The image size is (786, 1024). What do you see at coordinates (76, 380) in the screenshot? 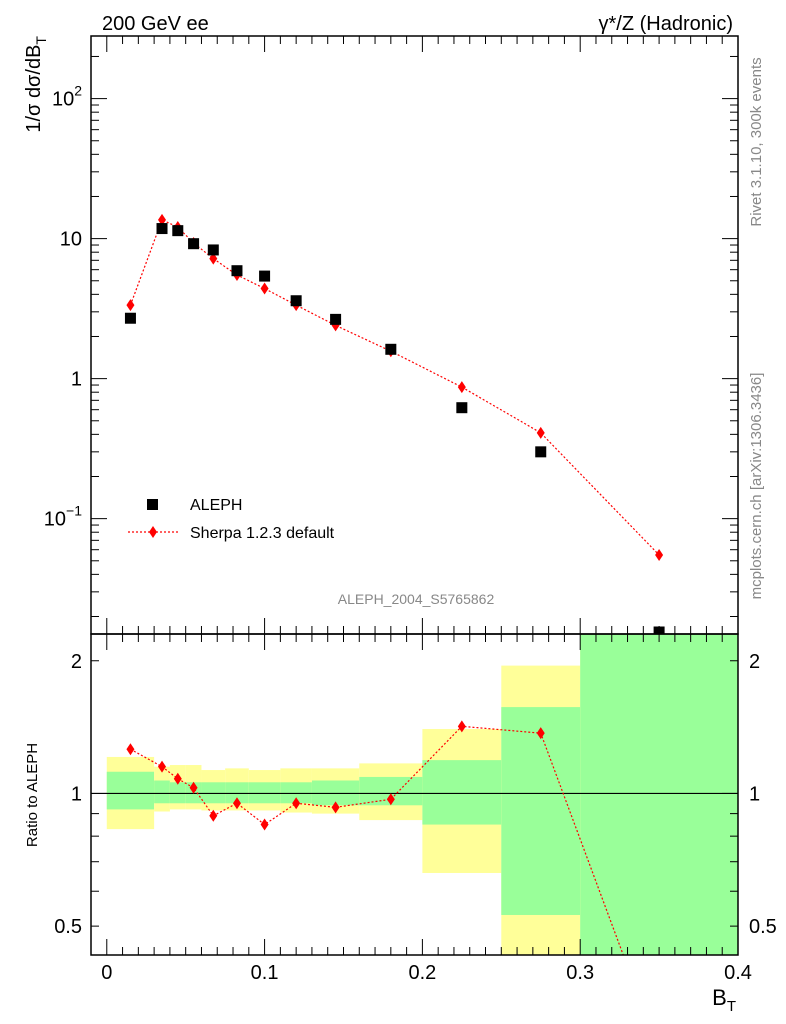
I see `upper-y-tick-label: 1` at bounding box center [76, 380].